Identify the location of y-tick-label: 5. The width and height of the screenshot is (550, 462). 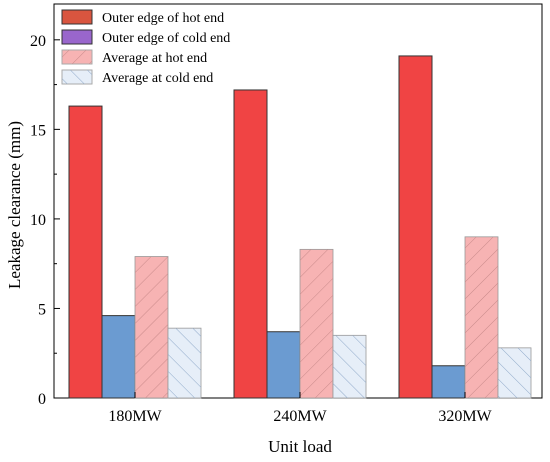
(42, 309).